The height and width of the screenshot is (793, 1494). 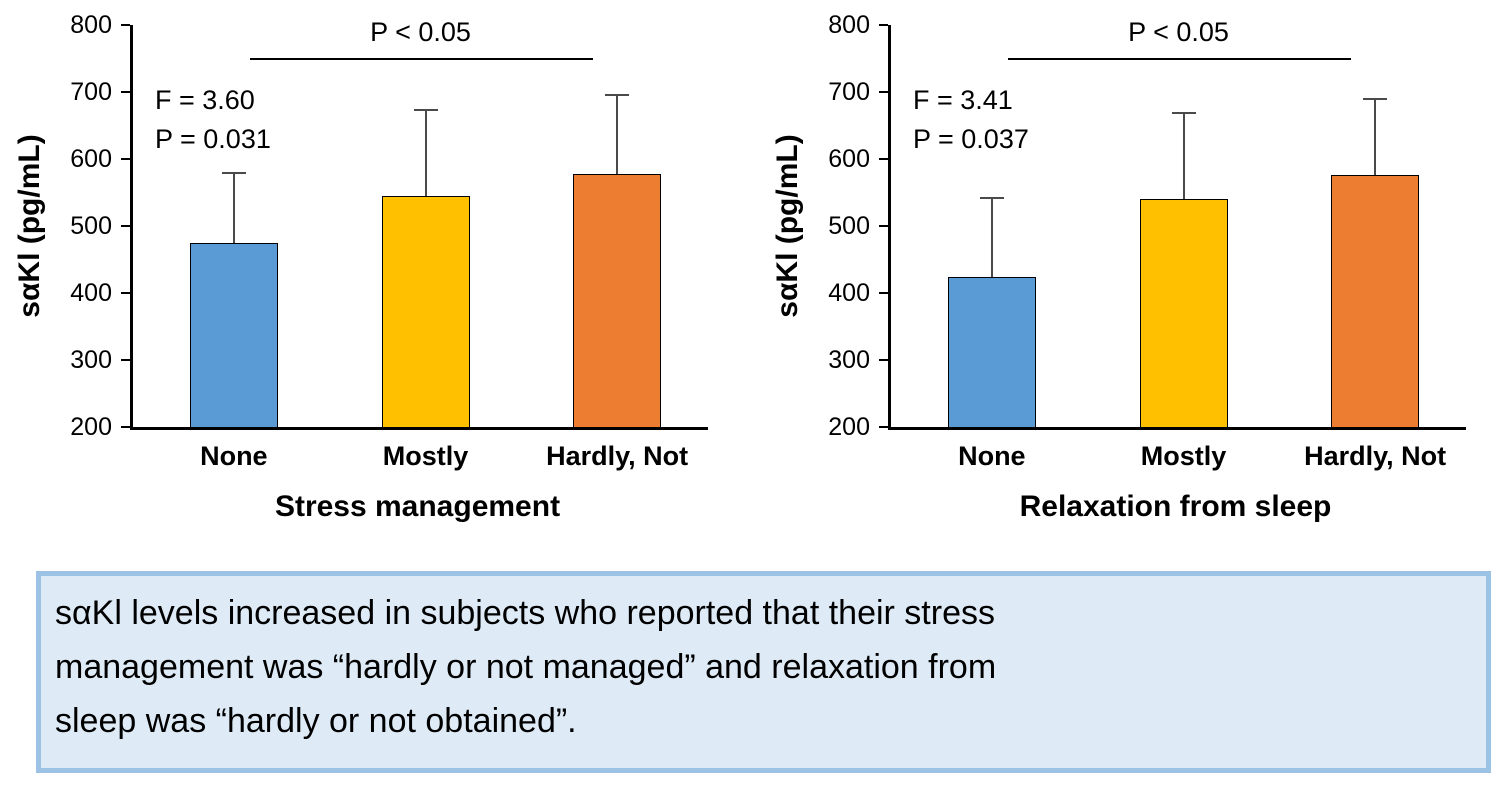 What do you see at coordinates (213, 120) in the screenshot?
I see `anova-stats: F = 3.60 P = 0.031` at bounding box center [213, 120].